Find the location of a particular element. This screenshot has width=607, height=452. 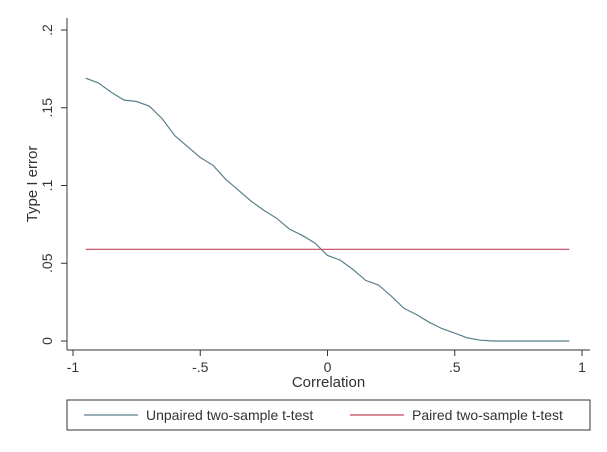

x-tick-label: 1 is located at coordinates (582, 367).